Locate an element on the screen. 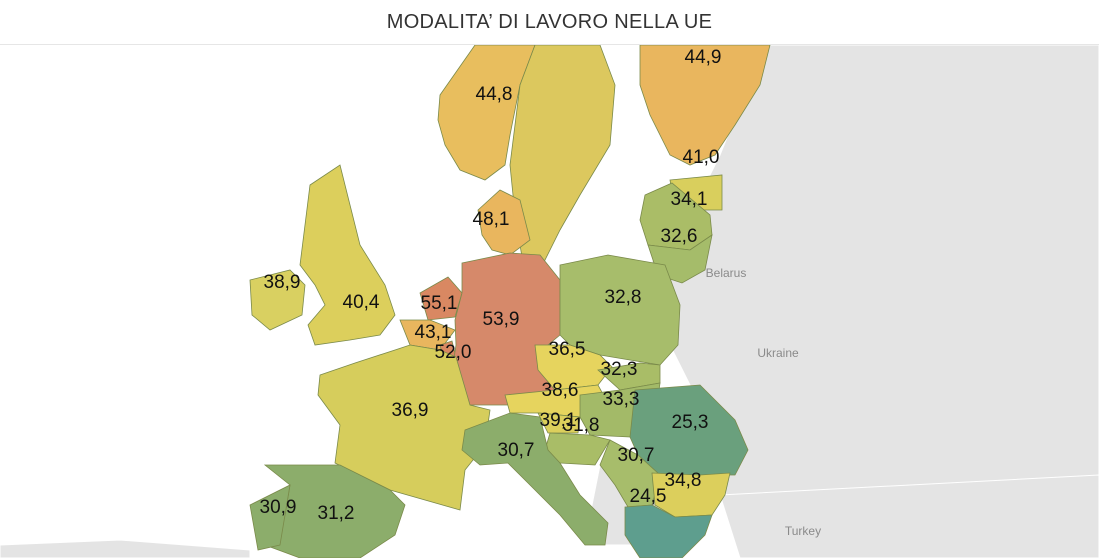 This screenshot has height=558, width=1099. value-croatia: 31,8 is located at coordinates (581, 425).